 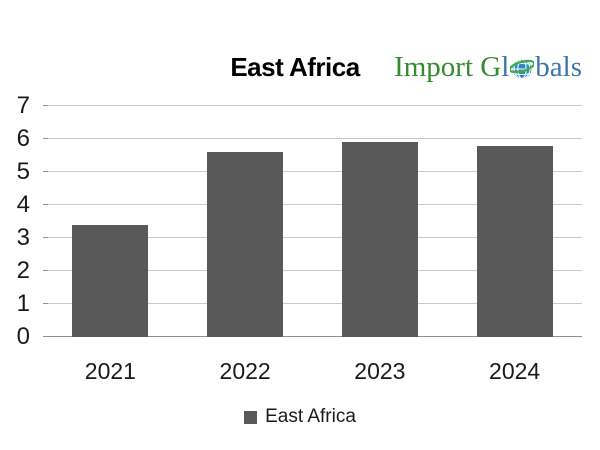 I want to click on x-tick-label: 2023, so click(x=380, y=371).